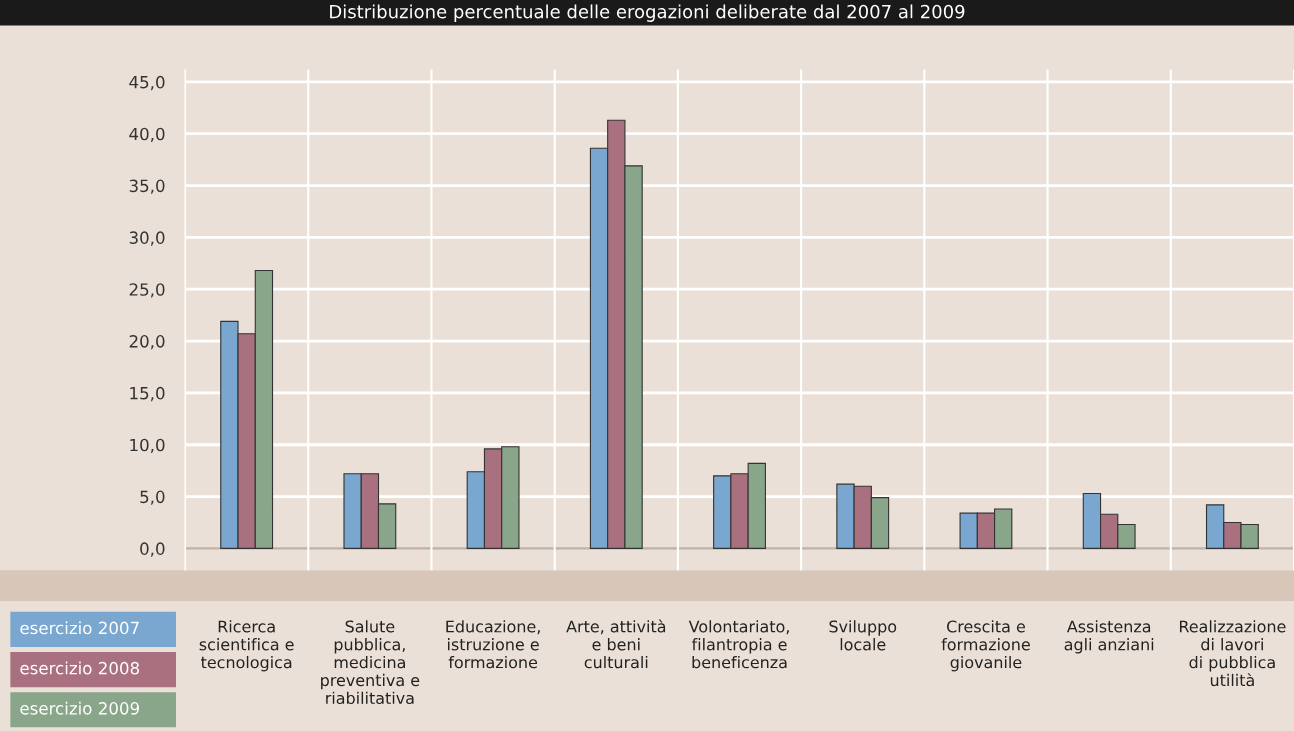 The width and height of the screenshot is (1294, 731). I want to click on y-tick-label: 25,0, so click(147, 290).